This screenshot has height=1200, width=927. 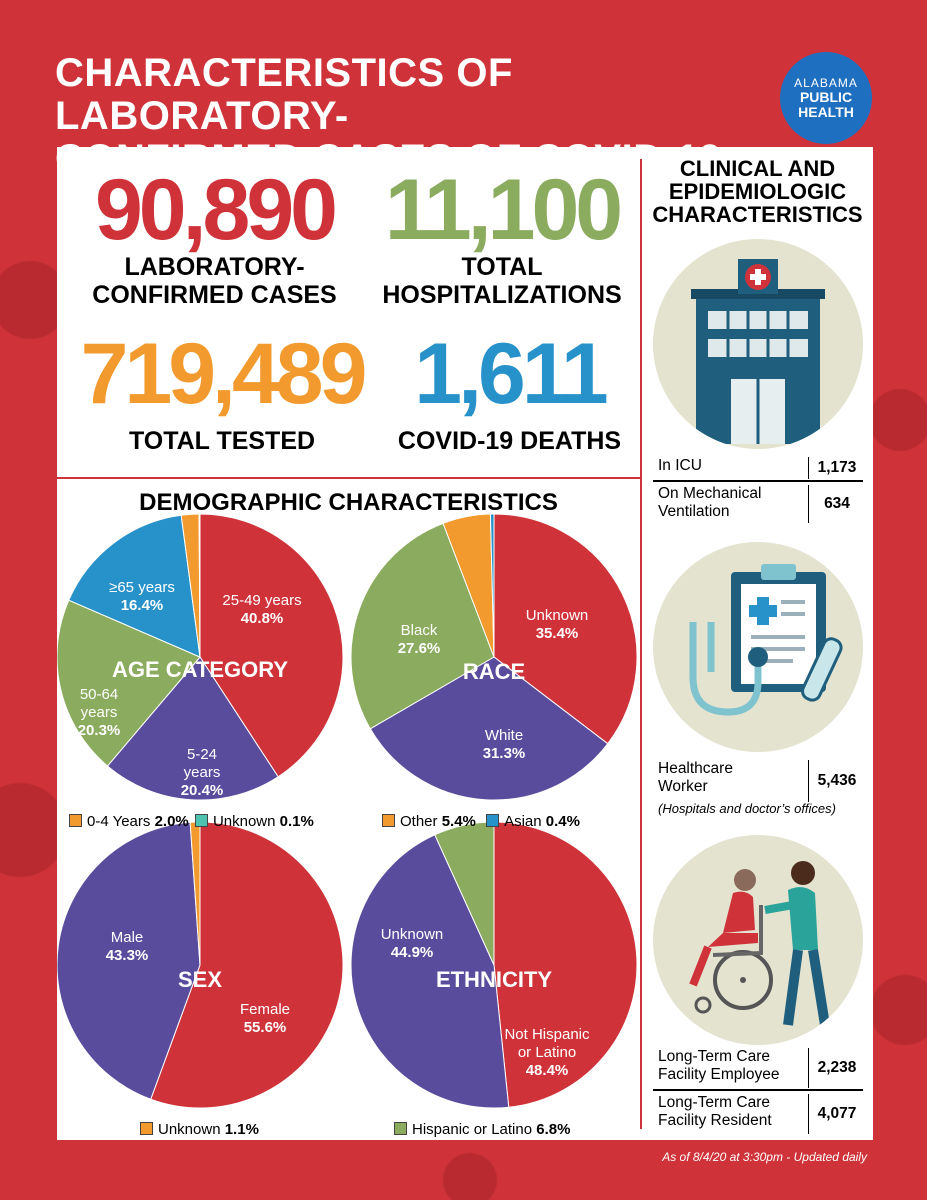 What do you see at coordinates (99, 730) in the screenshot?
I see `pie-0-label-2-value: 20.3%` at bounding box center [99, 730].